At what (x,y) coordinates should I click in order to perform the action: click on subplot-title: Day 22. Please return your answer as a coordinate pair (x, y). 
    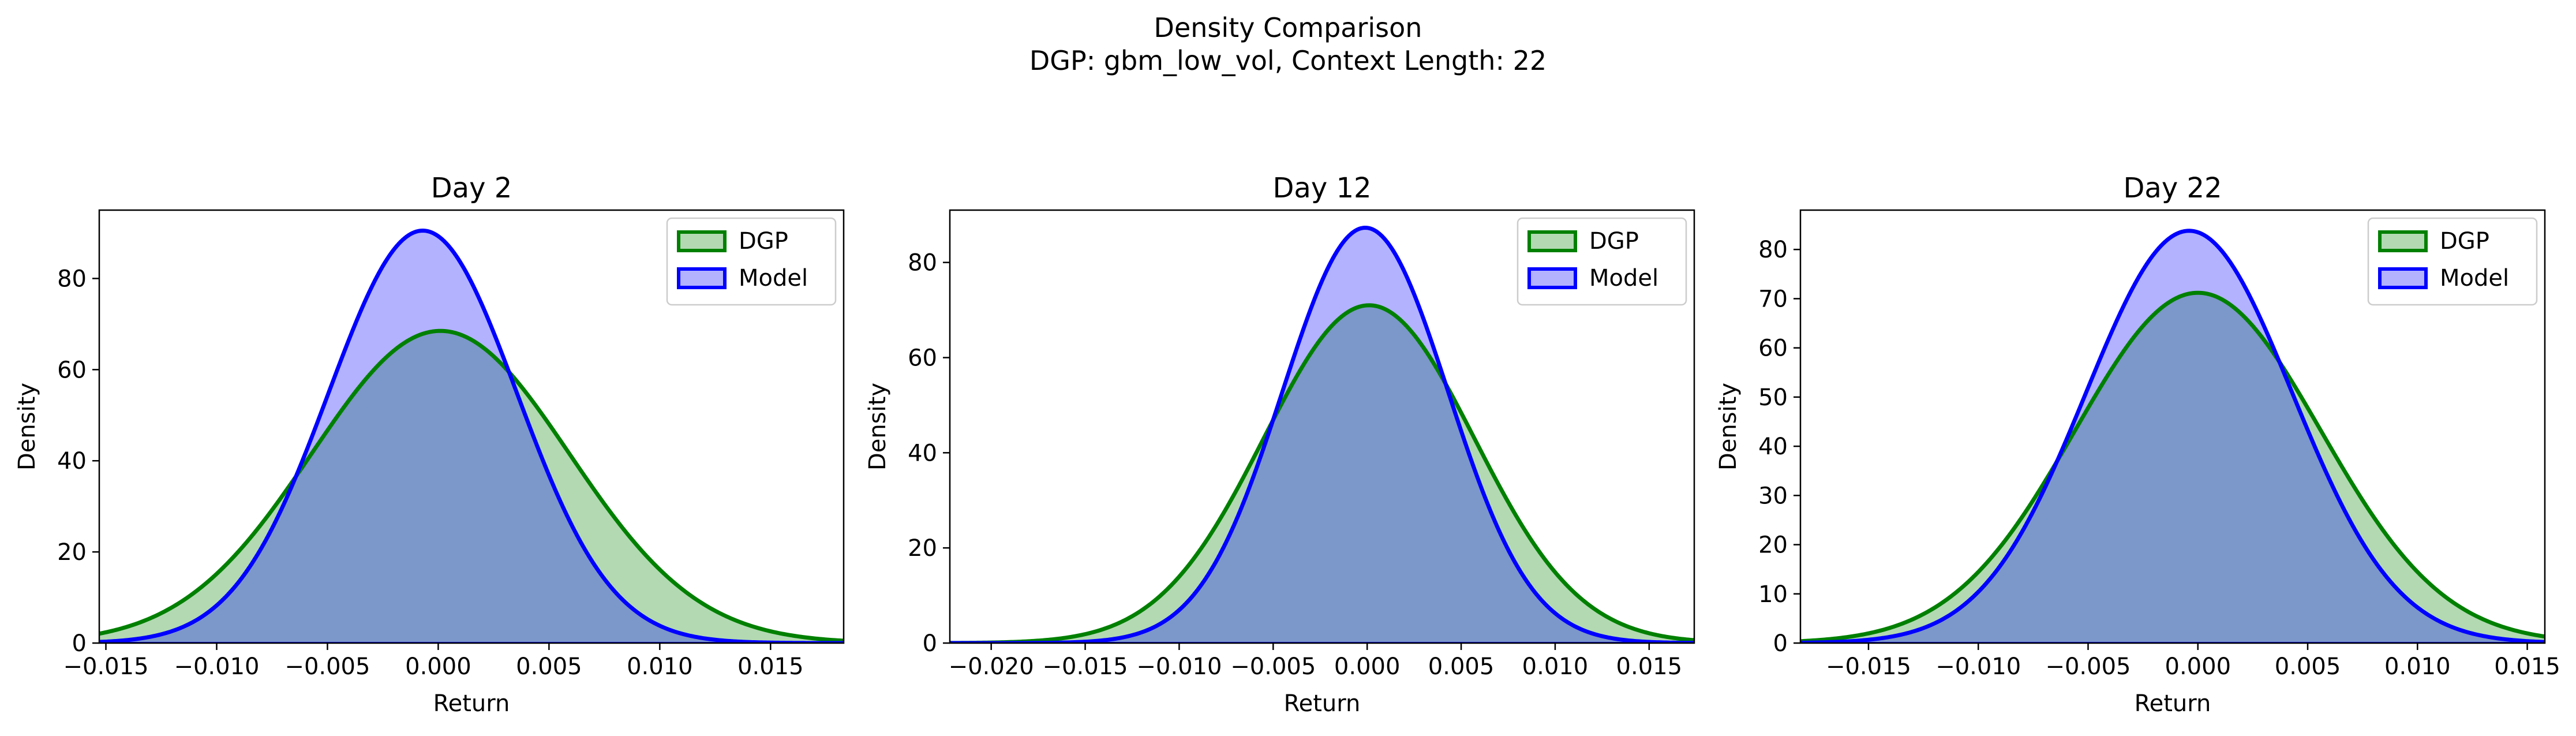
    Looking at the image, I should click on (2172, 188).